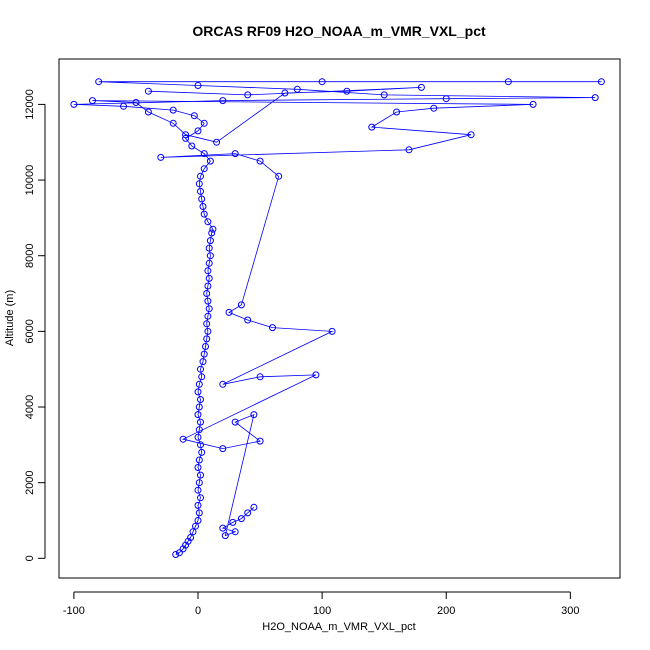 This screenshot has height=650, width=650. I want to click on y-tick-label: 0, so click(30, 558).